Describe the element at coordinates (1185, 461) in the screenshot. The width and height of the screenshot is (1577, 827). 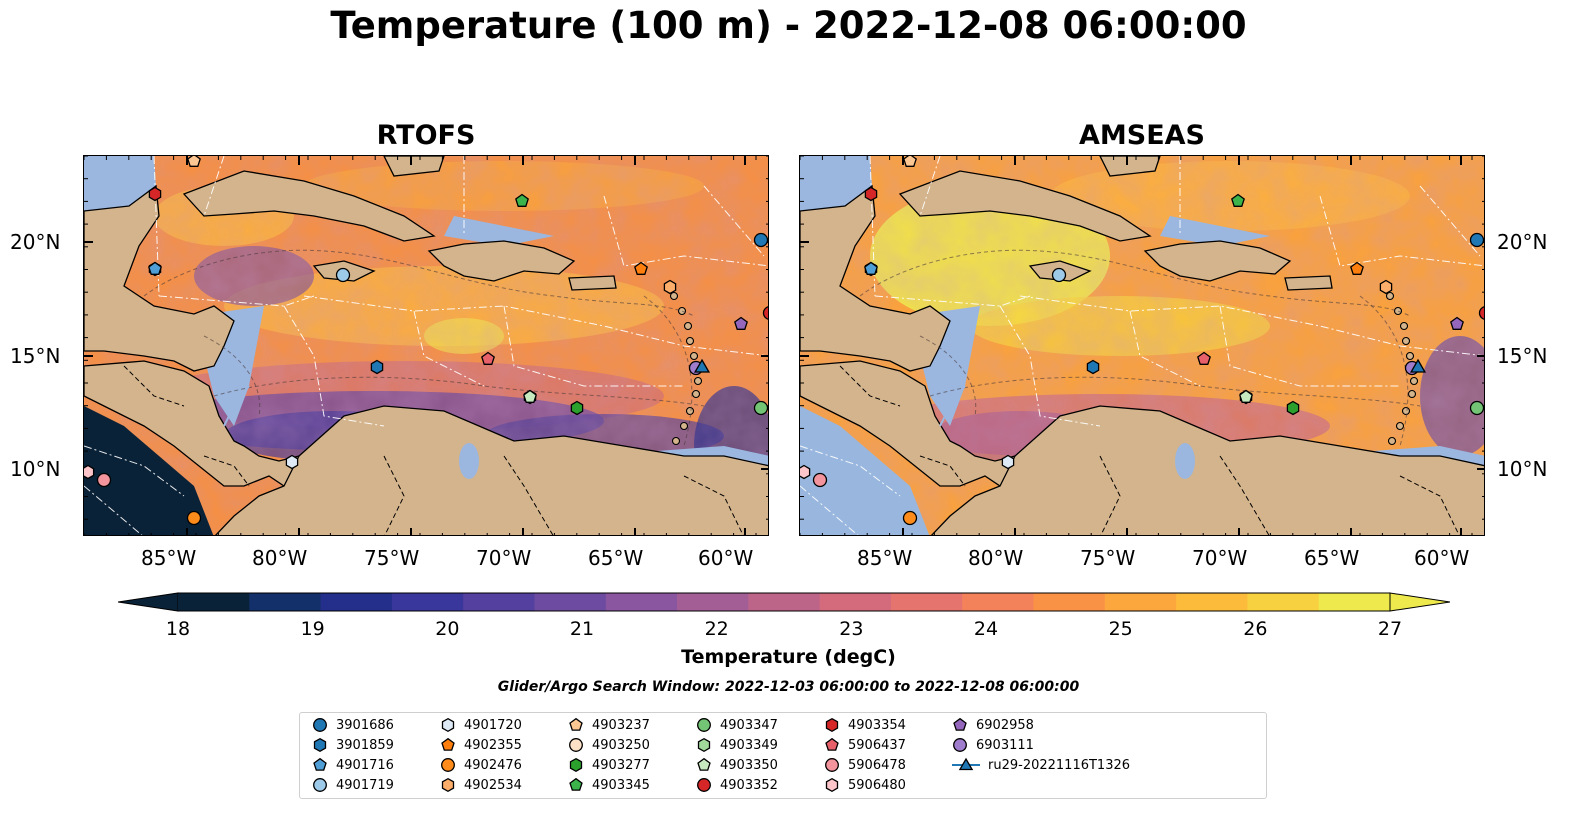
I see `lake-maracaibo` at that location.